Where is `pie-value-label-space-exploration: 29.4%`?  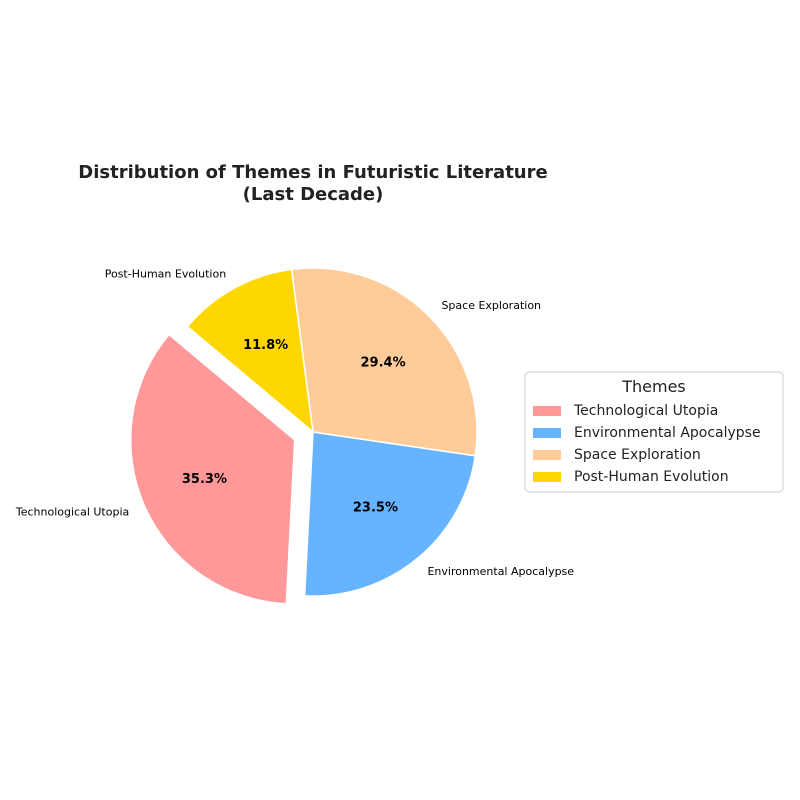 pie-value-label-space-exploration: 29.4% is located at coordinates (383, 362).